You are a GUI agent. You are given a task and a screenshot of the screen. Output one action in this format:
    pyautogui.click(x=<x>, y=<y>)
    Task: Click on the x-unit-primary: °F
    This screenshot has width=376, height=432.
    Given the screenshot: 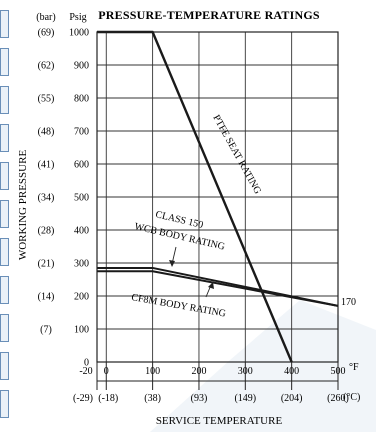 What is the action you would take?
    pyautogui.click(x=354, y=367)
    